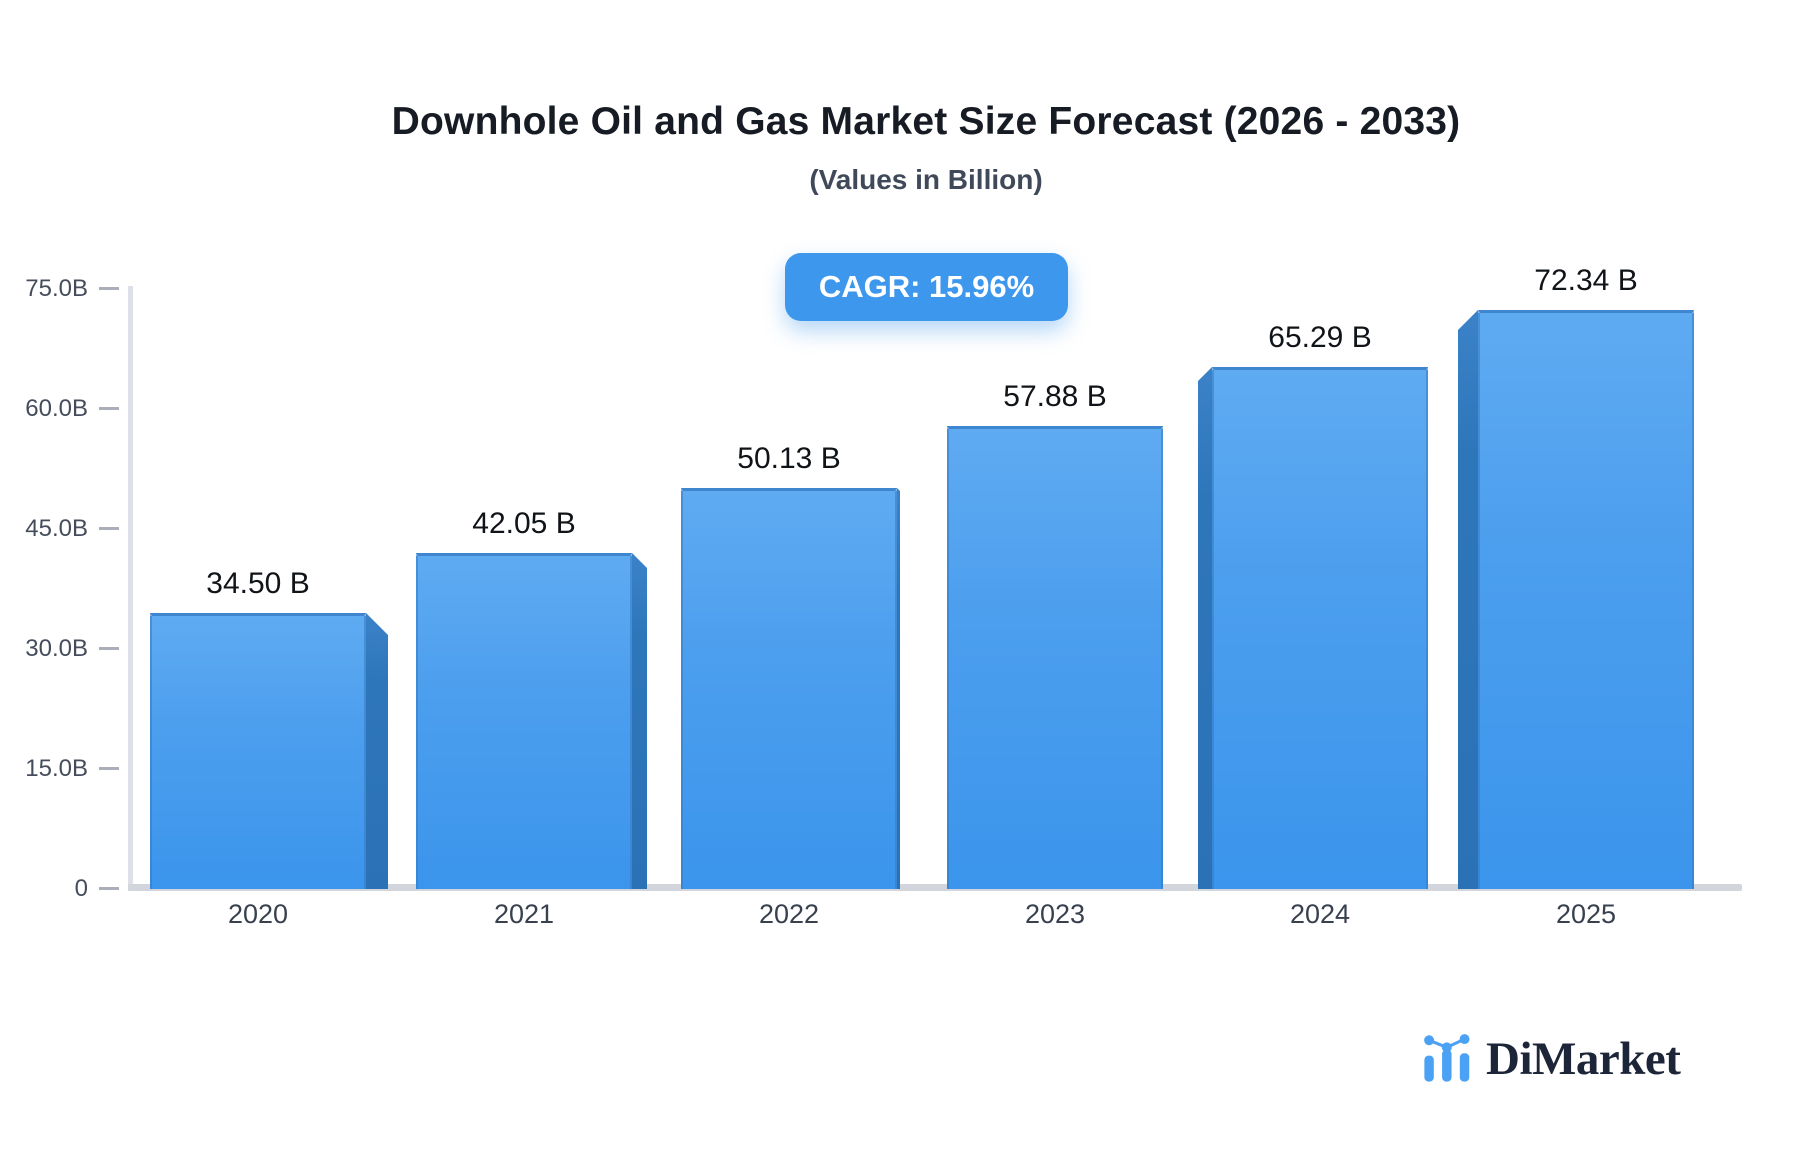 The height and width of the screenshot is (1156, 1800). Describe the element at coordinates (56, 288) in the screenshot. I see `y-tick-label: 75.0B` at that location.